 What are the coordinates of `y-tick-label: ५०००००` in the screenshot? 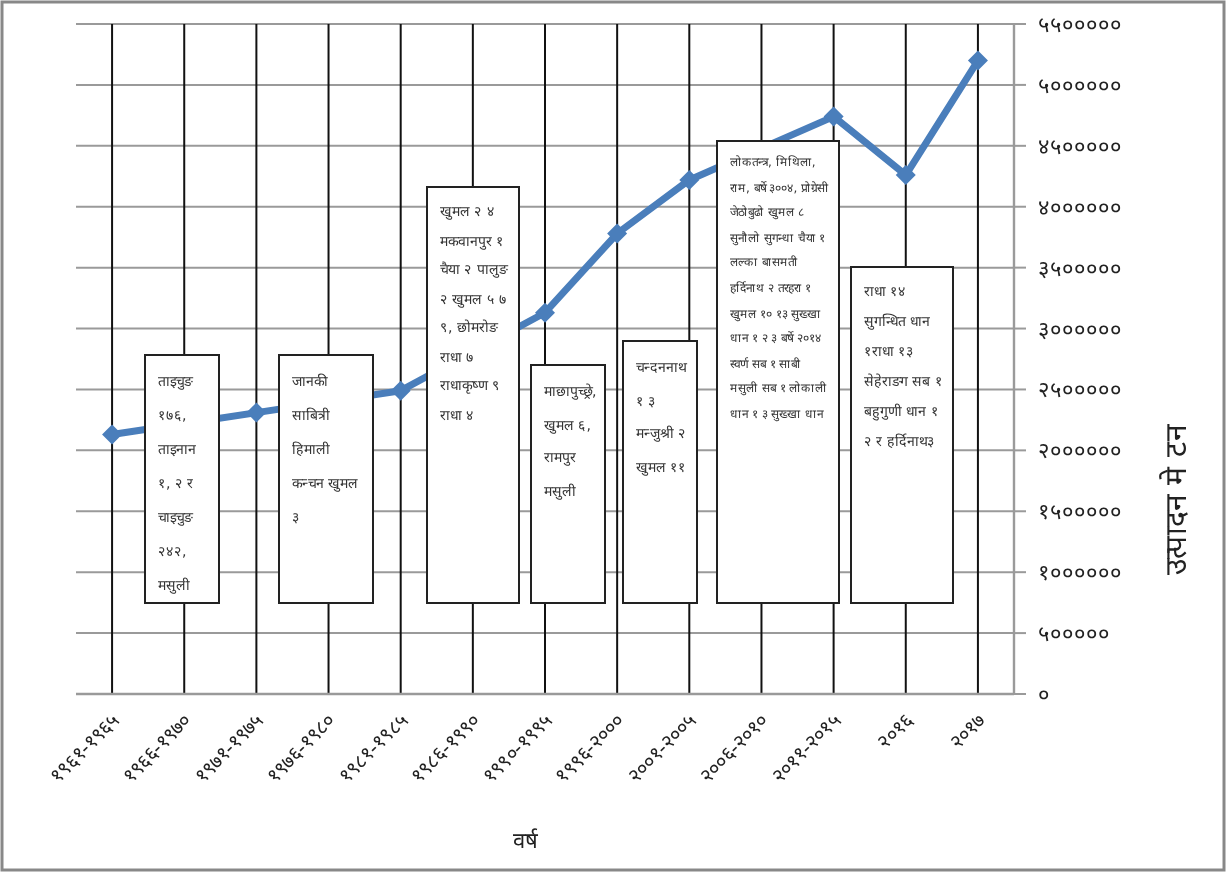 It's located at (1074, 634).